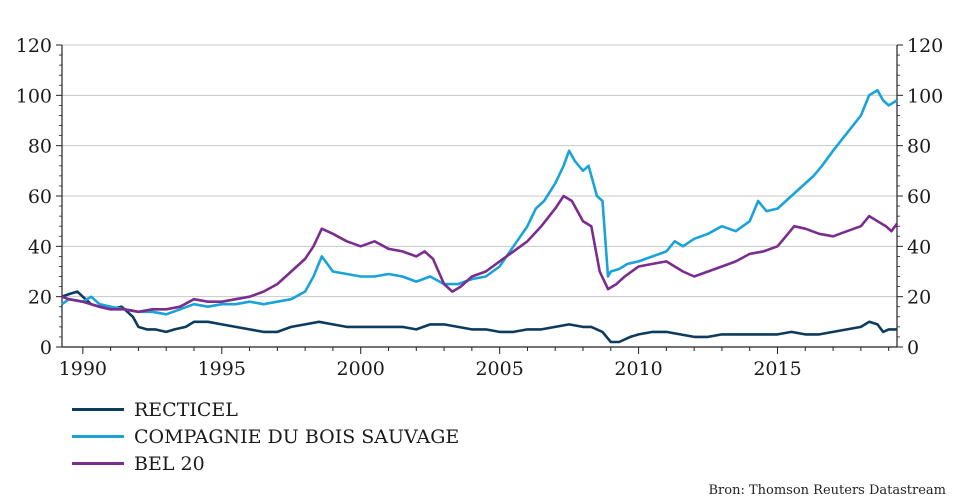 This screenshot has width=960, height=504. Describe the element at coordinates (638, 369) in the screenshot. I see `x-tick-label-2010: 2010` at that location.